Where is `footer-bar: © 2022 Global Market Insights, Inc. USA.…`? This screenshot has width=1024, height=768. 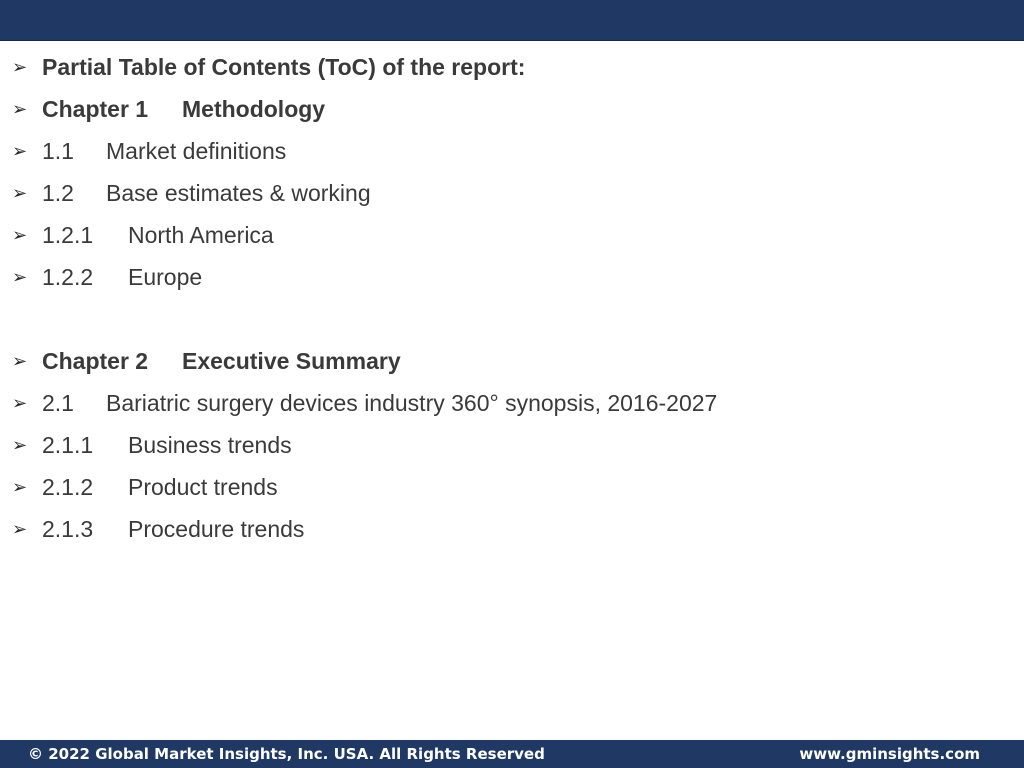 footer-bar: © 2022 Global Market Insights, Inc. USA.… is located at coordinates (512, 754).